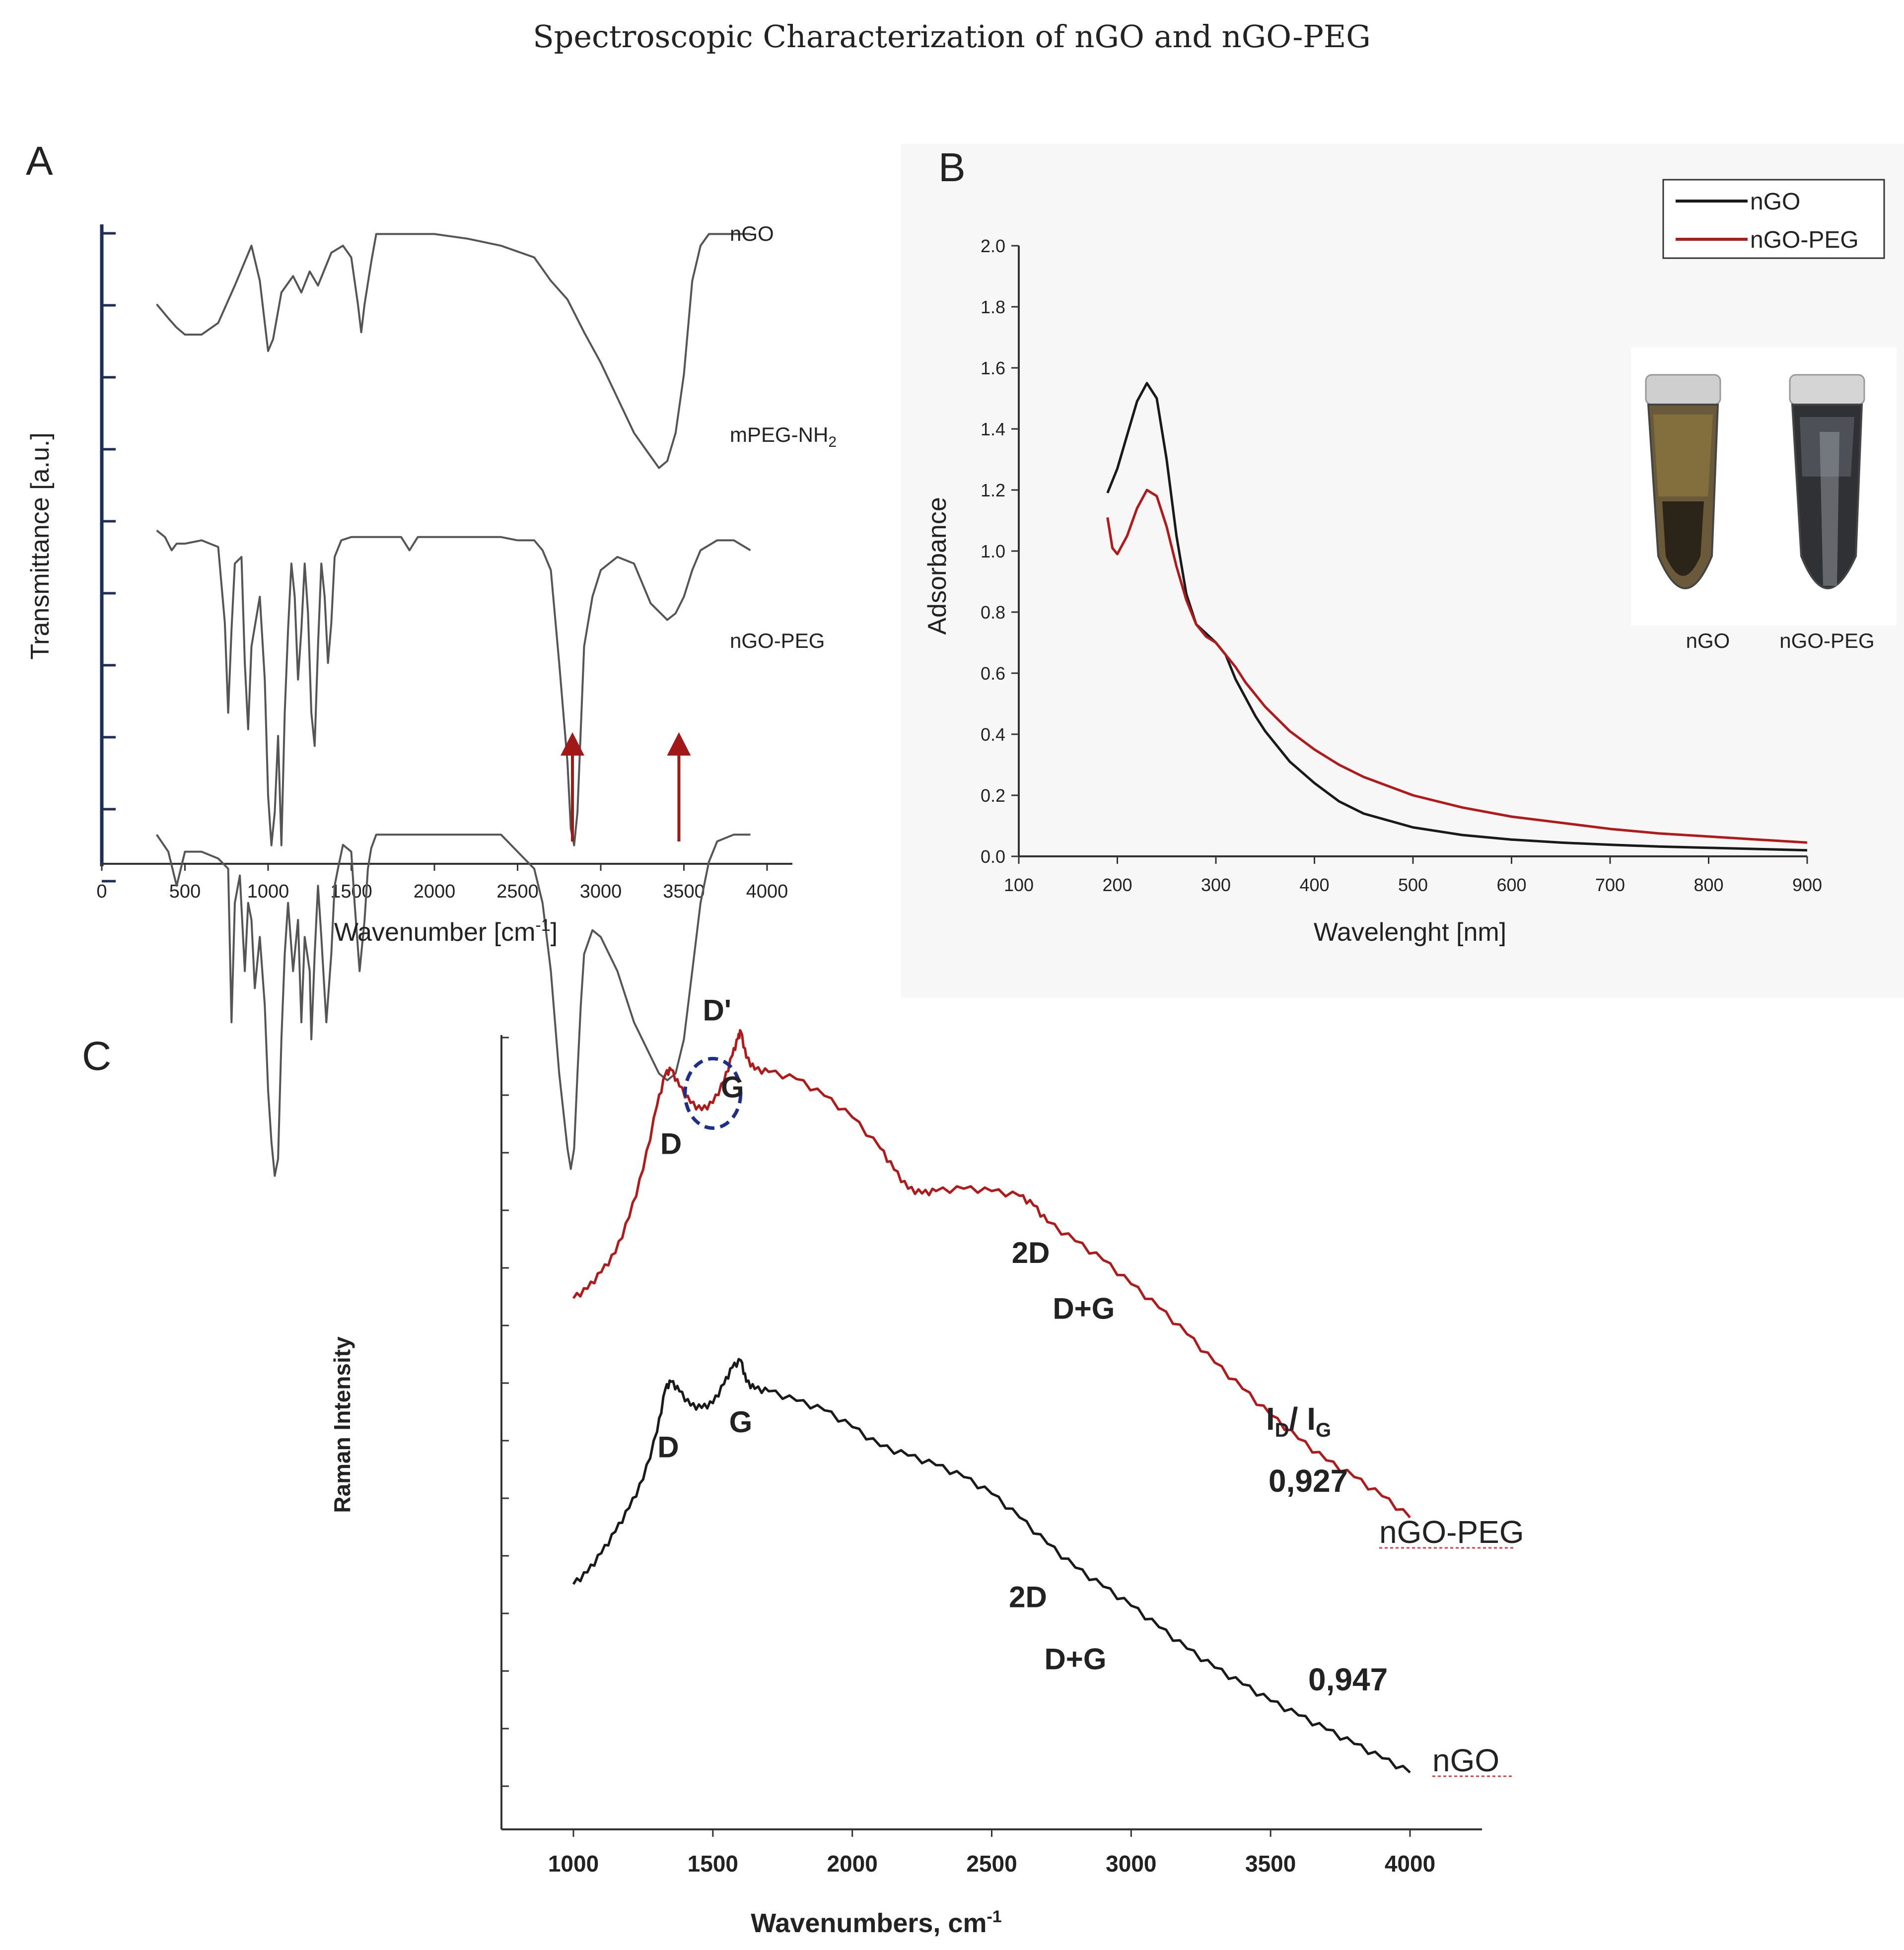  I want to click on panel-a-x-tick-label: 1000, so click(268, 892).